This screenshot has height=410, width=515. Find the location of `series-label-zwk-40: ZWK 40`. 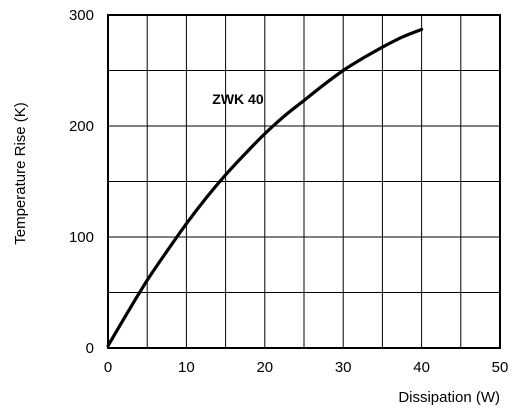

series-label-zwk-40: ZWK 40 is located at coordinates (238, 99).